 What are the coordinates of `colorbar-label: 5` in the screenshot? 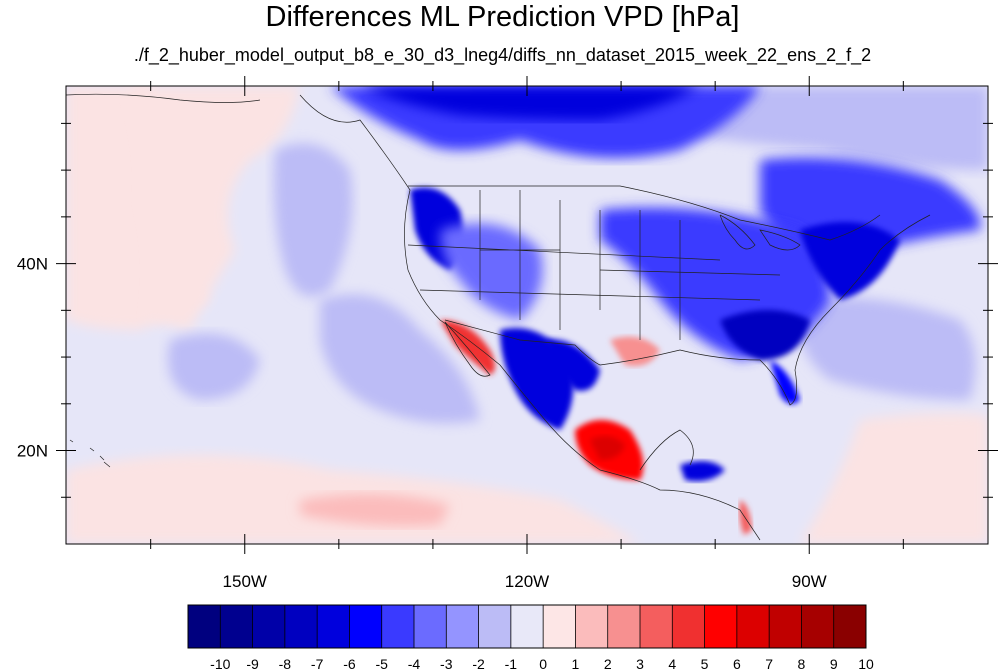 It's located at (705, 664).